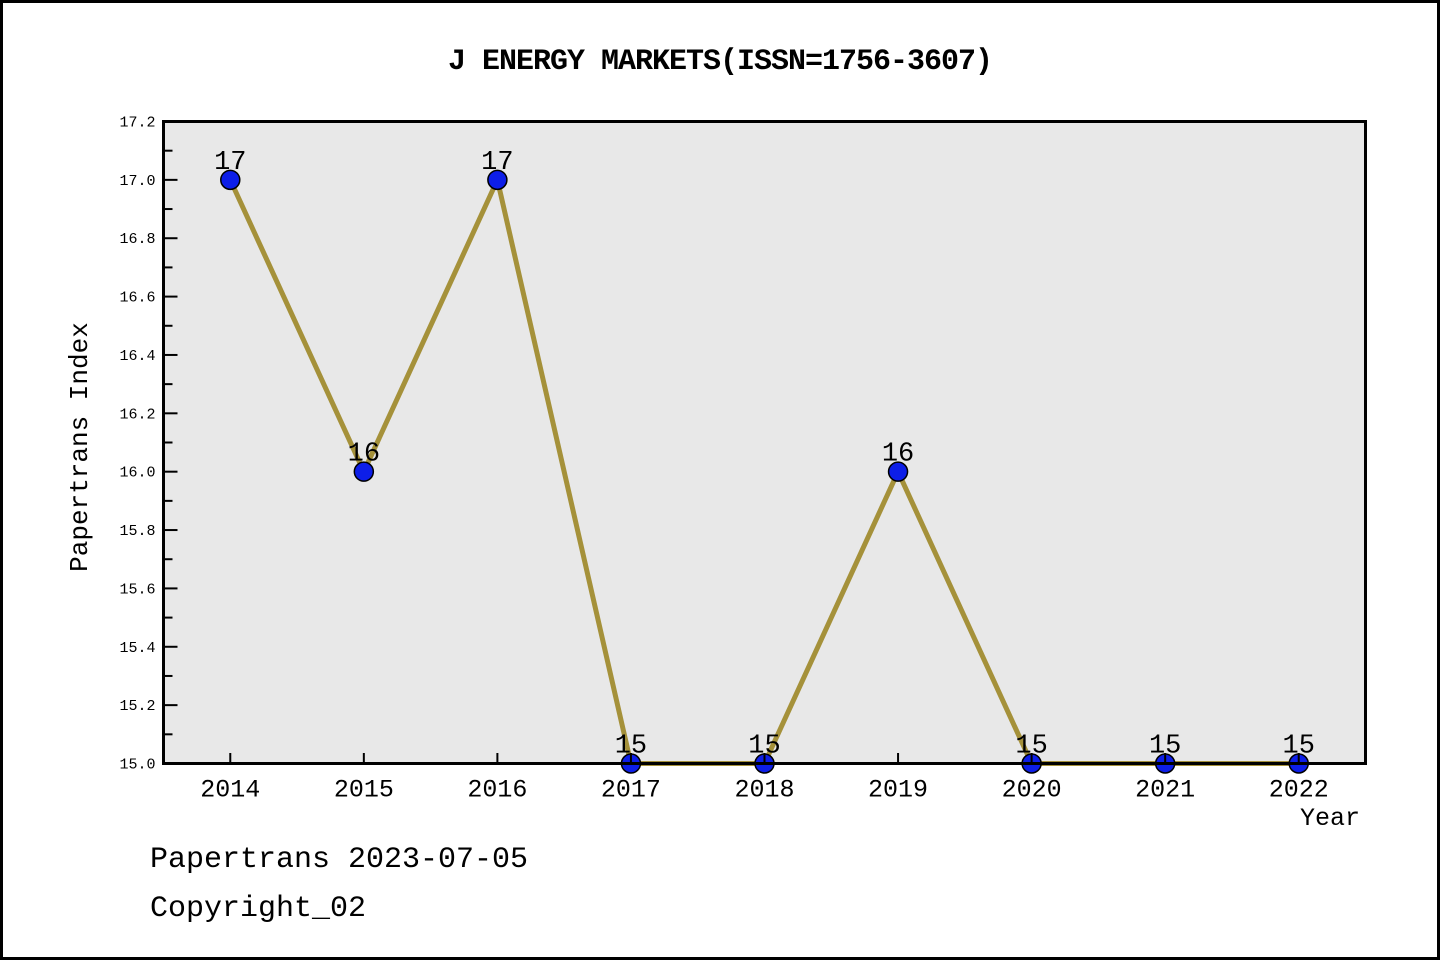 The height and width of the screenshot is (960, 1440). Describe the element at coordinates (137, 239) in the screenshot. I see `y-tick-label: 16.8` at that location.